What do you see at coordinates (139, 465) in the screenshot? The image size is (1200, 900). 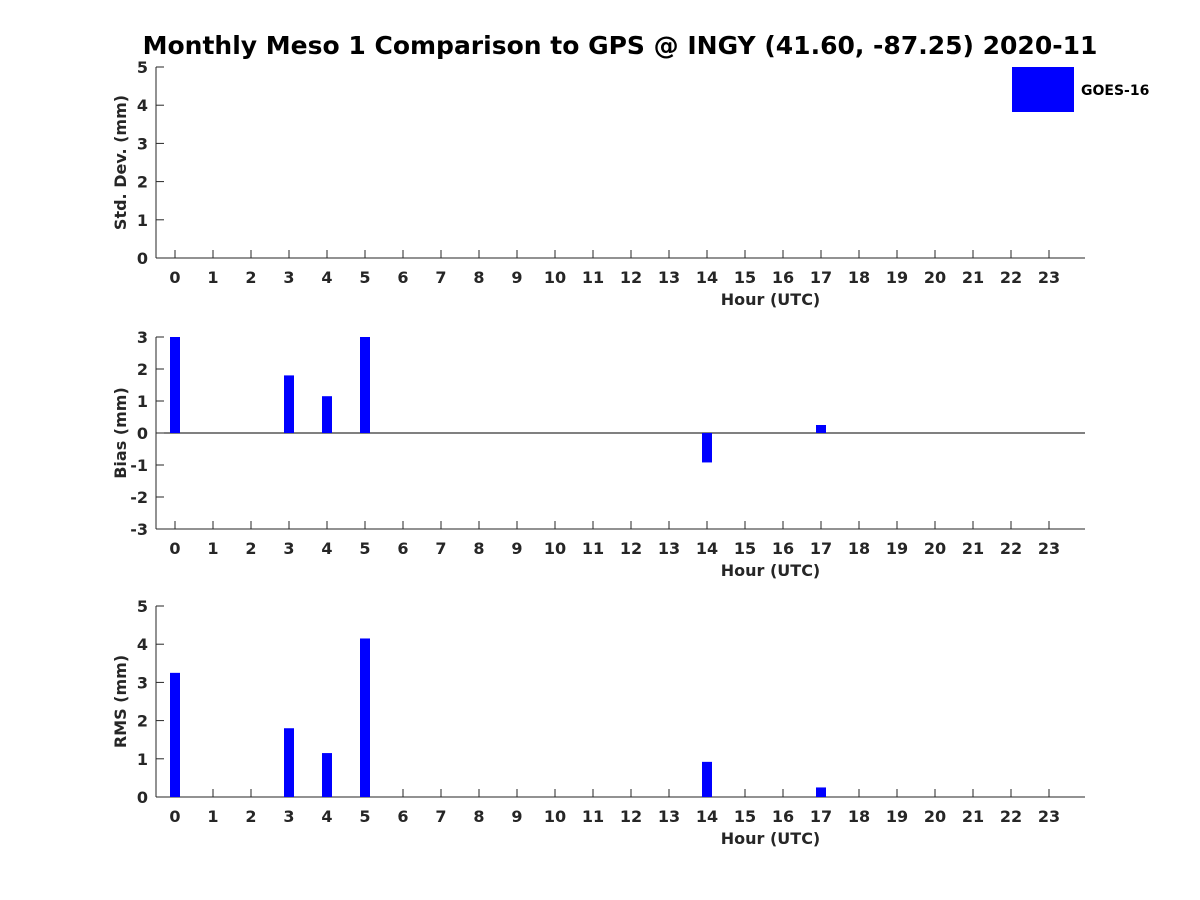 I see `y-tick-label: -1` at bounding box center [139, 465].